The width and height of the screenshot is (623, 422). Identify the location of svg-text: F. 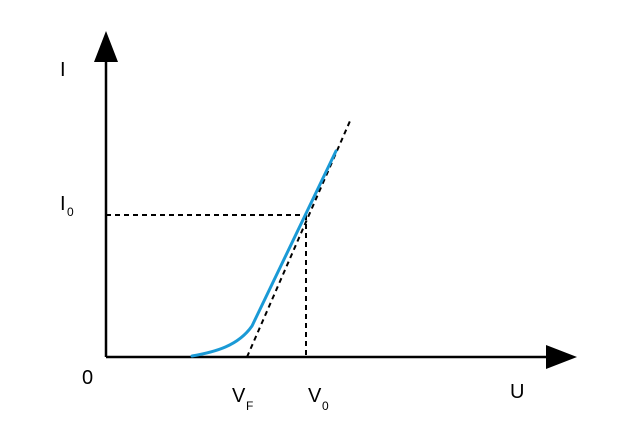
(249, 406).